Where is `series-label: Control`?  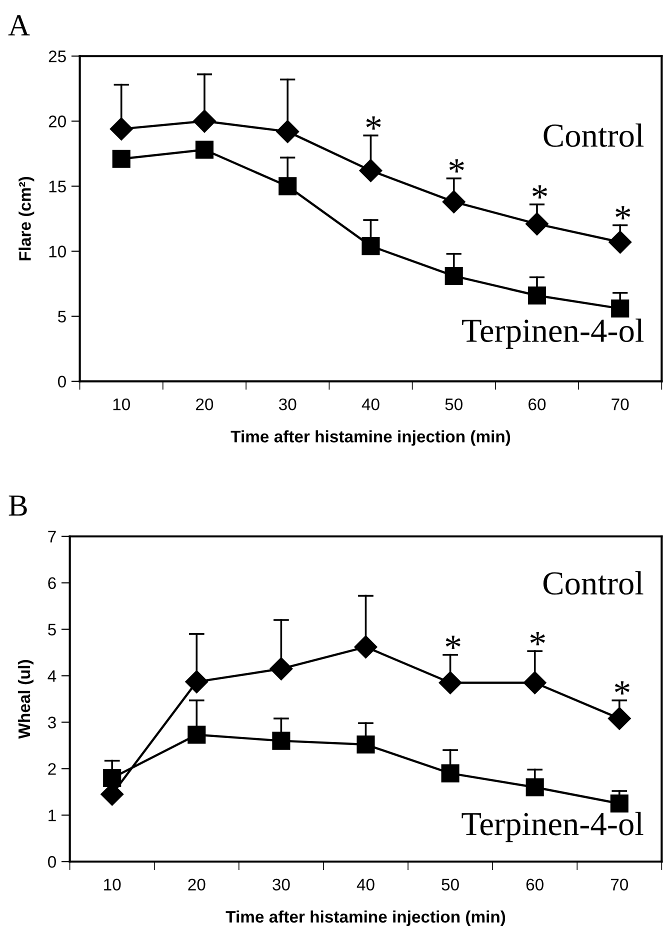 series-label: Control is located at coordinates (594, 135).